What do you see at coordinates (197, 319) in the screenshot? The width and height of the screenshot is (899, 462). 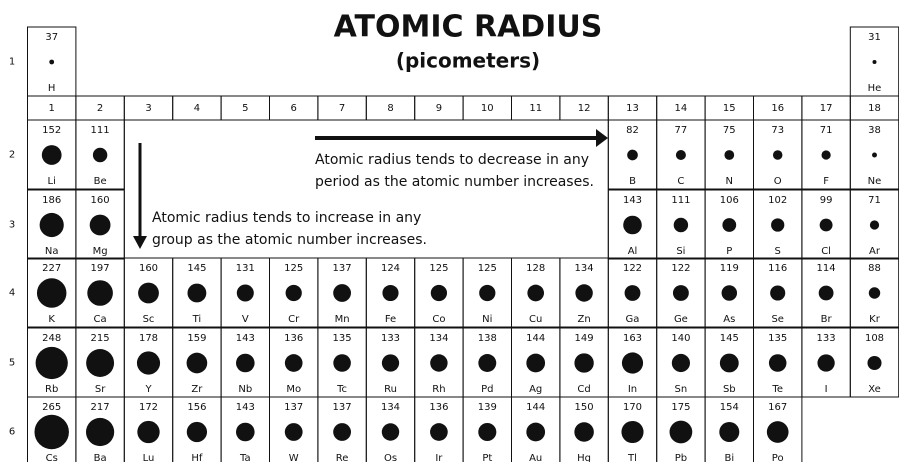 I see `element-symbol: Ti` at bounding box center [197, 319].